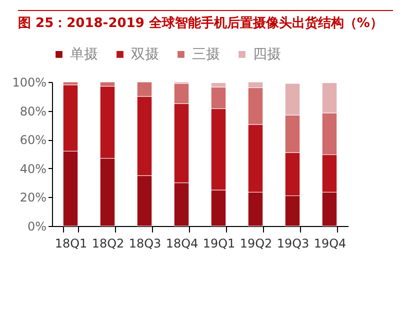 Image resolution: width=406 pixels, height=329 pixels. What do you see at coordinates (206, 54) in the screenshot?
I see `legend-label: 三摄` at bounding box center [206, 54].